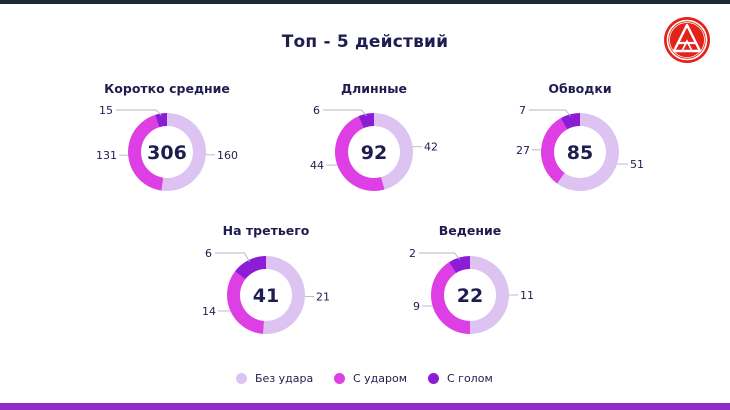  What do you see at coordinates (470, 230) in the screenshot?
I see `chart-title: Ведение` at bounding box center [470, 230].